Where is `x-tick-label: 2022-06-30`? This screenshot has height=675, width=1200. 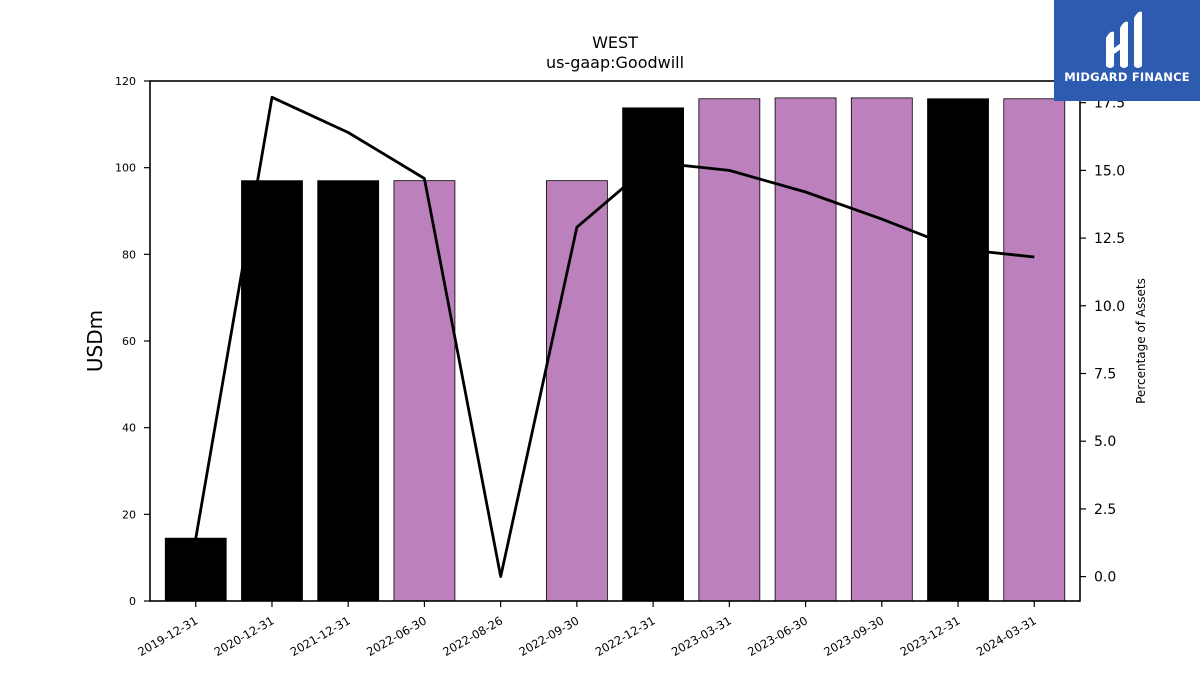
x-tick-label: 2022-06-30 is located at coordinates (396, 636).